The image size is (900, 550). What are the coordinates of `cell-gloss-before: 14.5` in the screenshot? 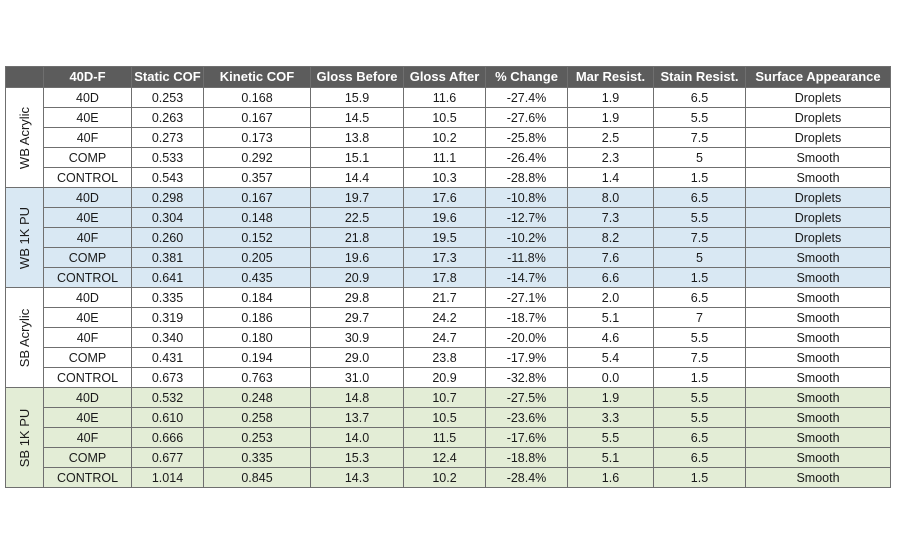 It's located at (357, 117).